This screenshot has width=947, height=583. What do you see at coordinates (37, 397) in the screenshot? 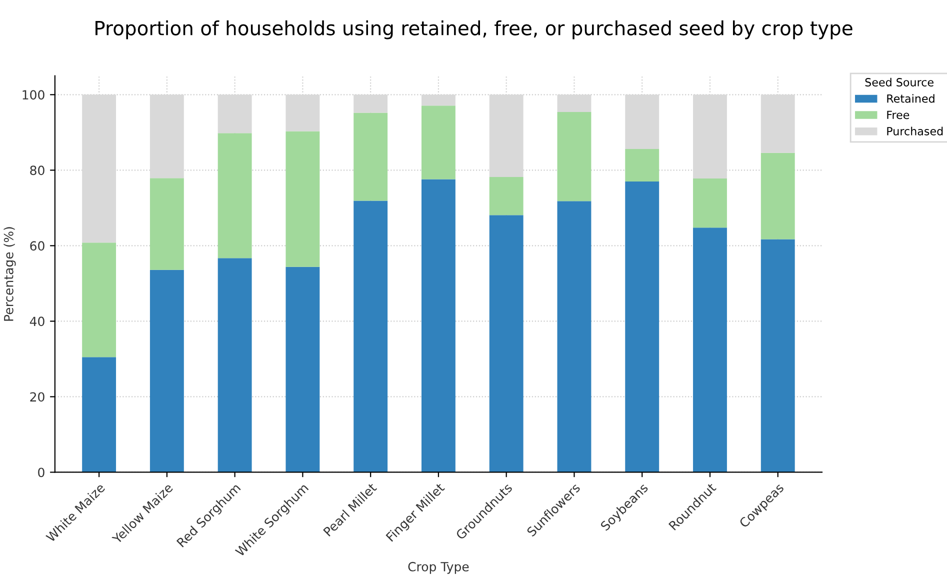
I see `y-tick-label: 20` at bounding box center [37, 397].